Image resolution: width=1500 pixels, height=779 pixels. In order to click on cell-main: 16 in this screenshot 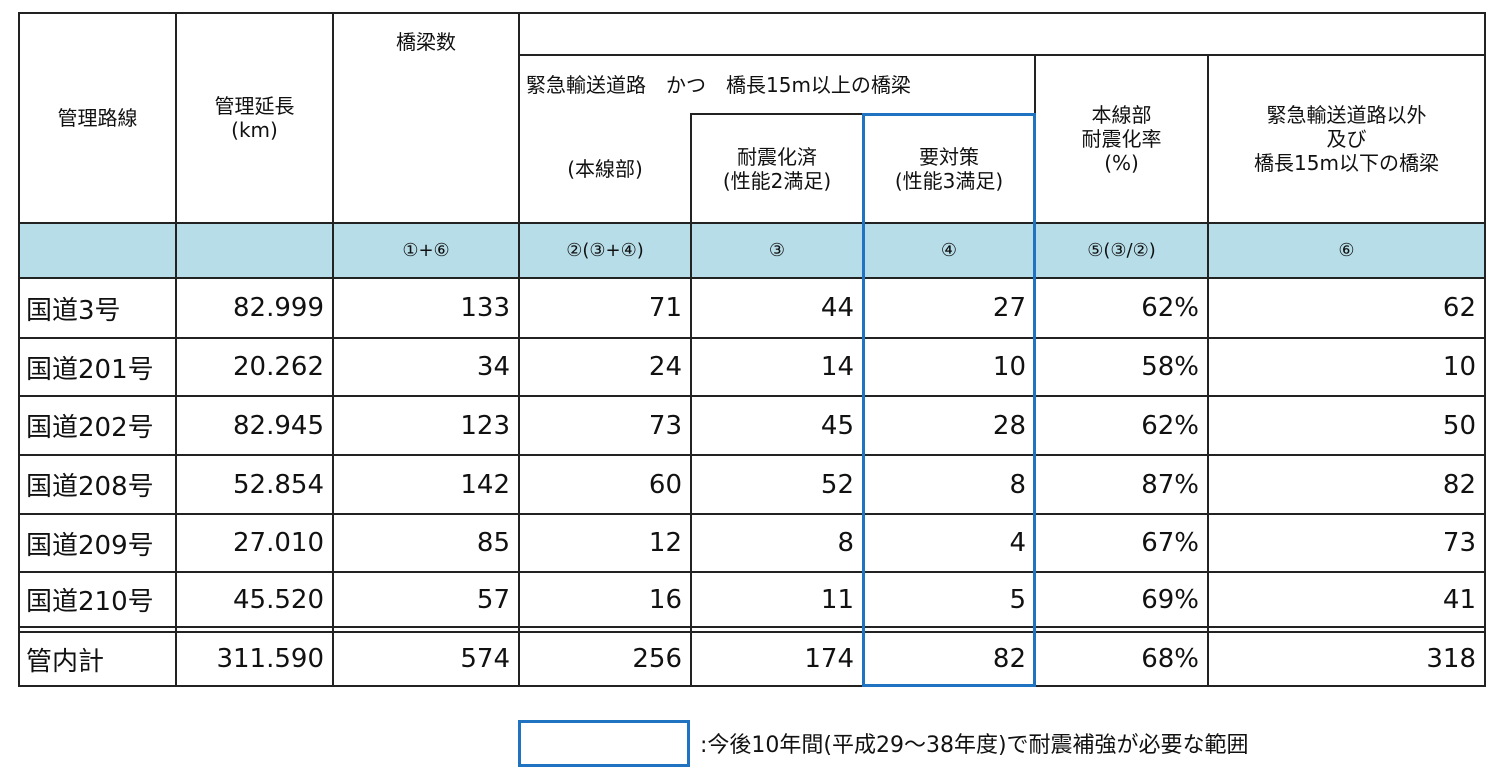, I will do `click(665, 599)`.